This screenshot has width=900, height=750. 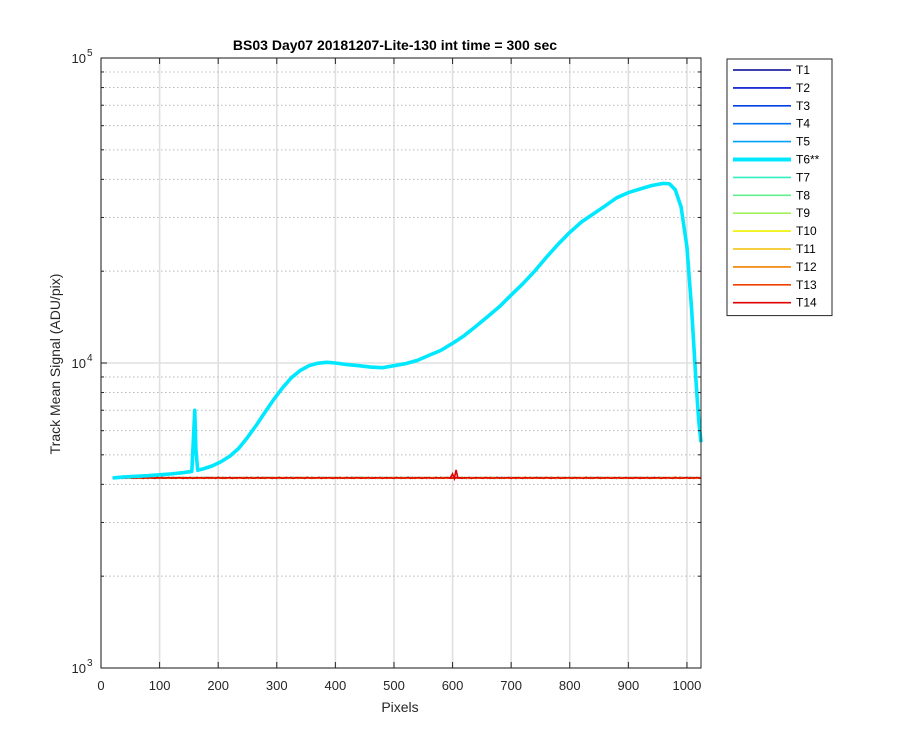 What do you see at coordinates (453, 685) in the screenshot?
I see `x-tick-label: 600` at bounding box center [453, 685].